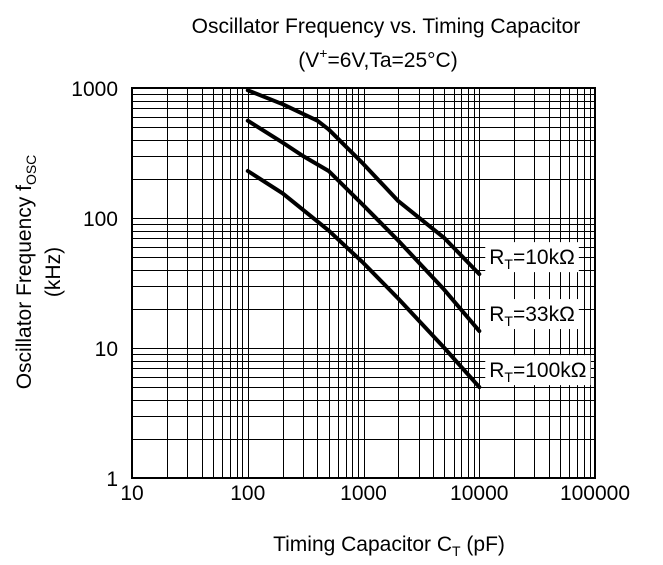 Image resolution: width=663 pixels, height=565 pixels. What do you see at coordinates (131, 493) in the screenshot?
I see `x-tick-label: 10` at bounding box center [131, 493].